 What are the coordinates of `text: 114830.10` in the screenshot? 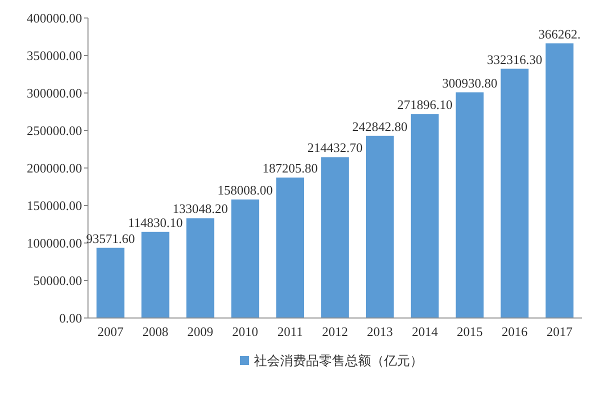 It's located at (155, 222).